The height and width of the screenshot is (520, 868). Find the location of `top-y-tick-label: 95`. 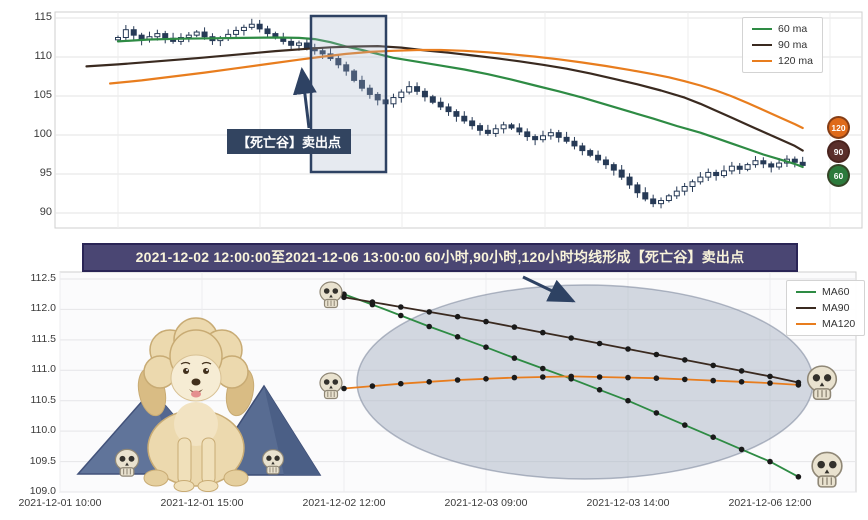

top-y-tick-label: 95 is located at coordinates (45, 173).